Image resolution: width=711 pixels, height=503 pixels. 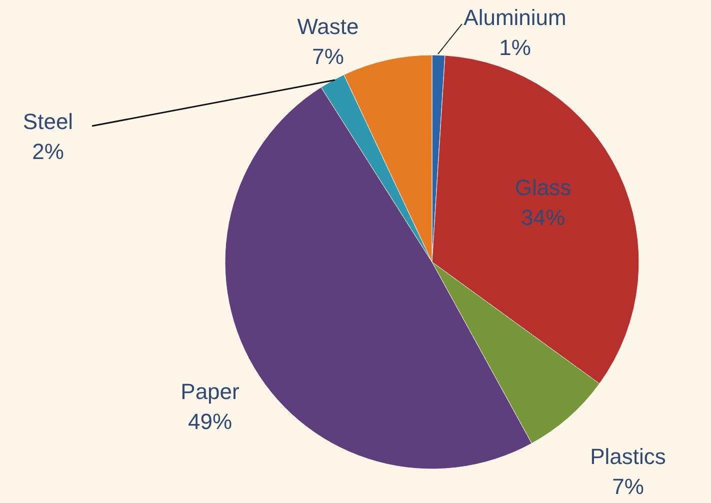 What do you see at coordinates (543, 187) in the screenshot?
I see `slice-label: Glass` at bounding box center [543, 187].